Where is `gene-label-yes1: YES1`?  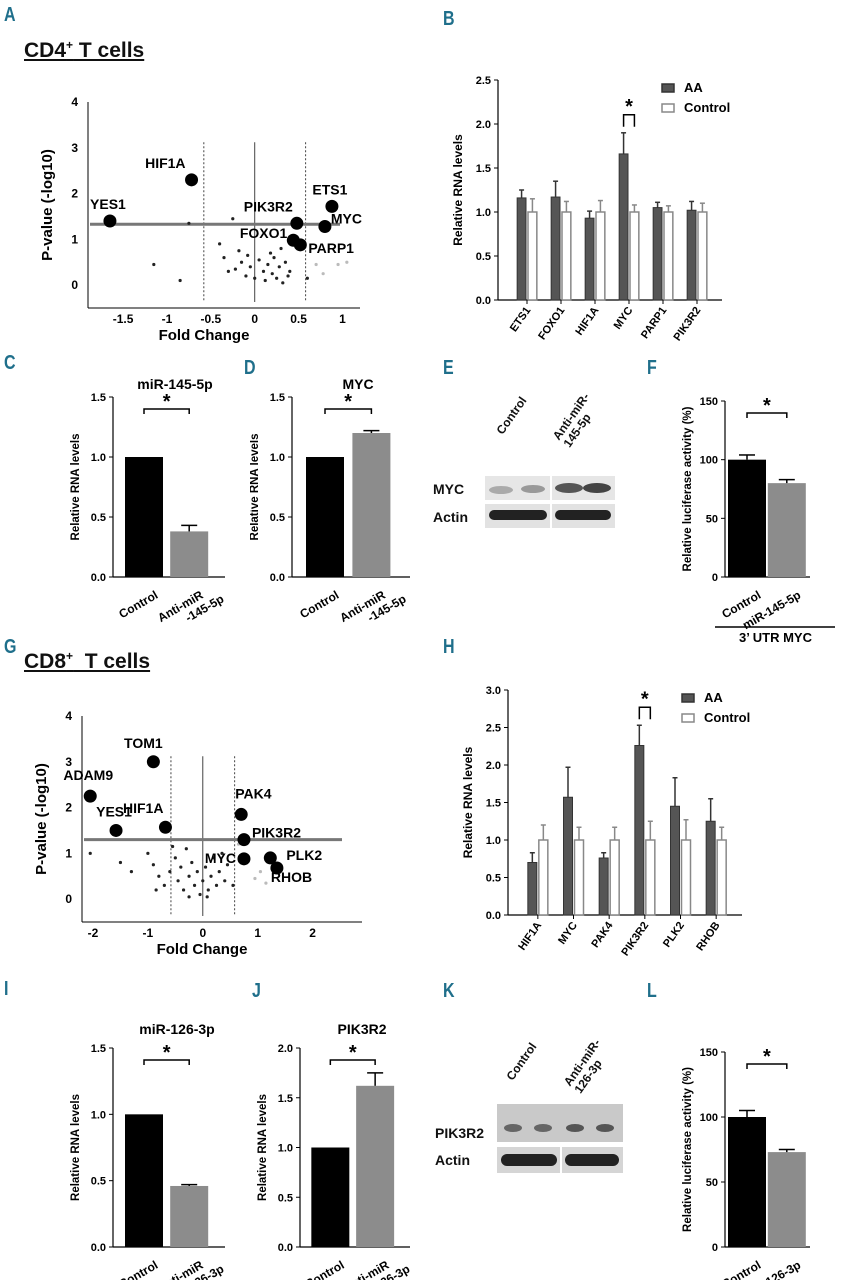 gene-label-yes1: YES1 is located at coordinates (108, 204).